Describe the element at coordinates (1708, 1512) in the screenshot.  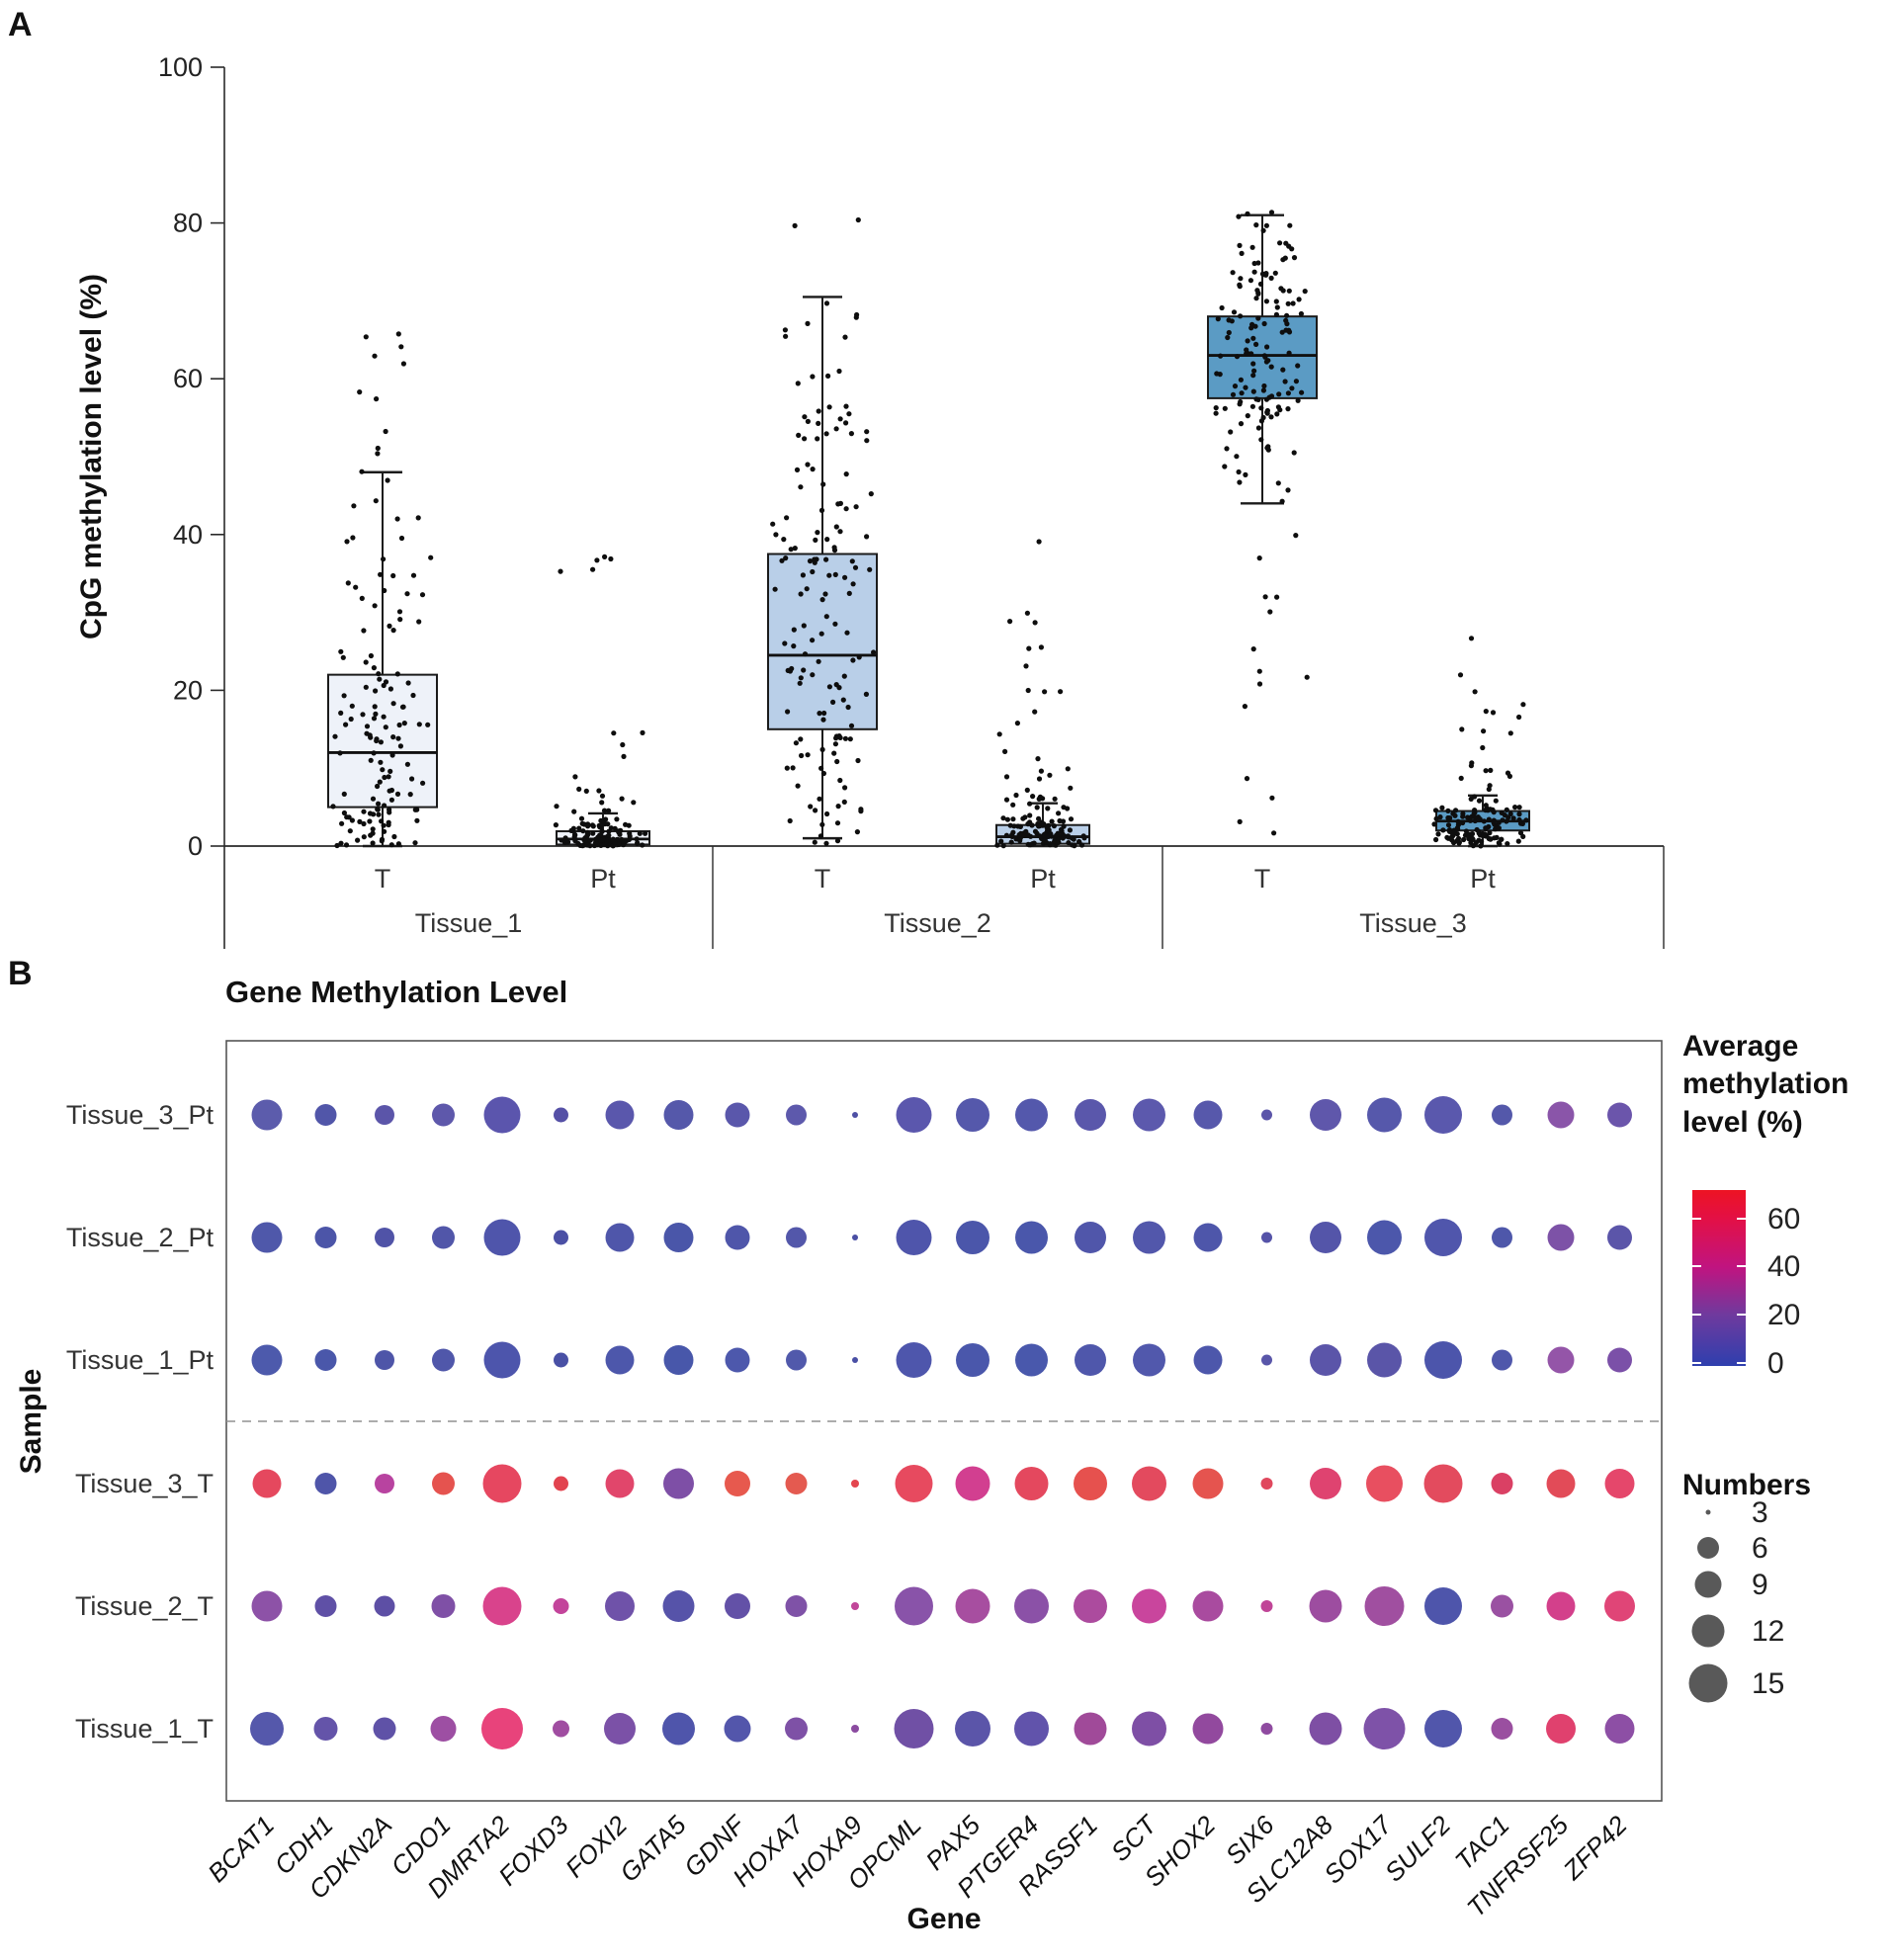
I see `size-legend-dot` at that location.